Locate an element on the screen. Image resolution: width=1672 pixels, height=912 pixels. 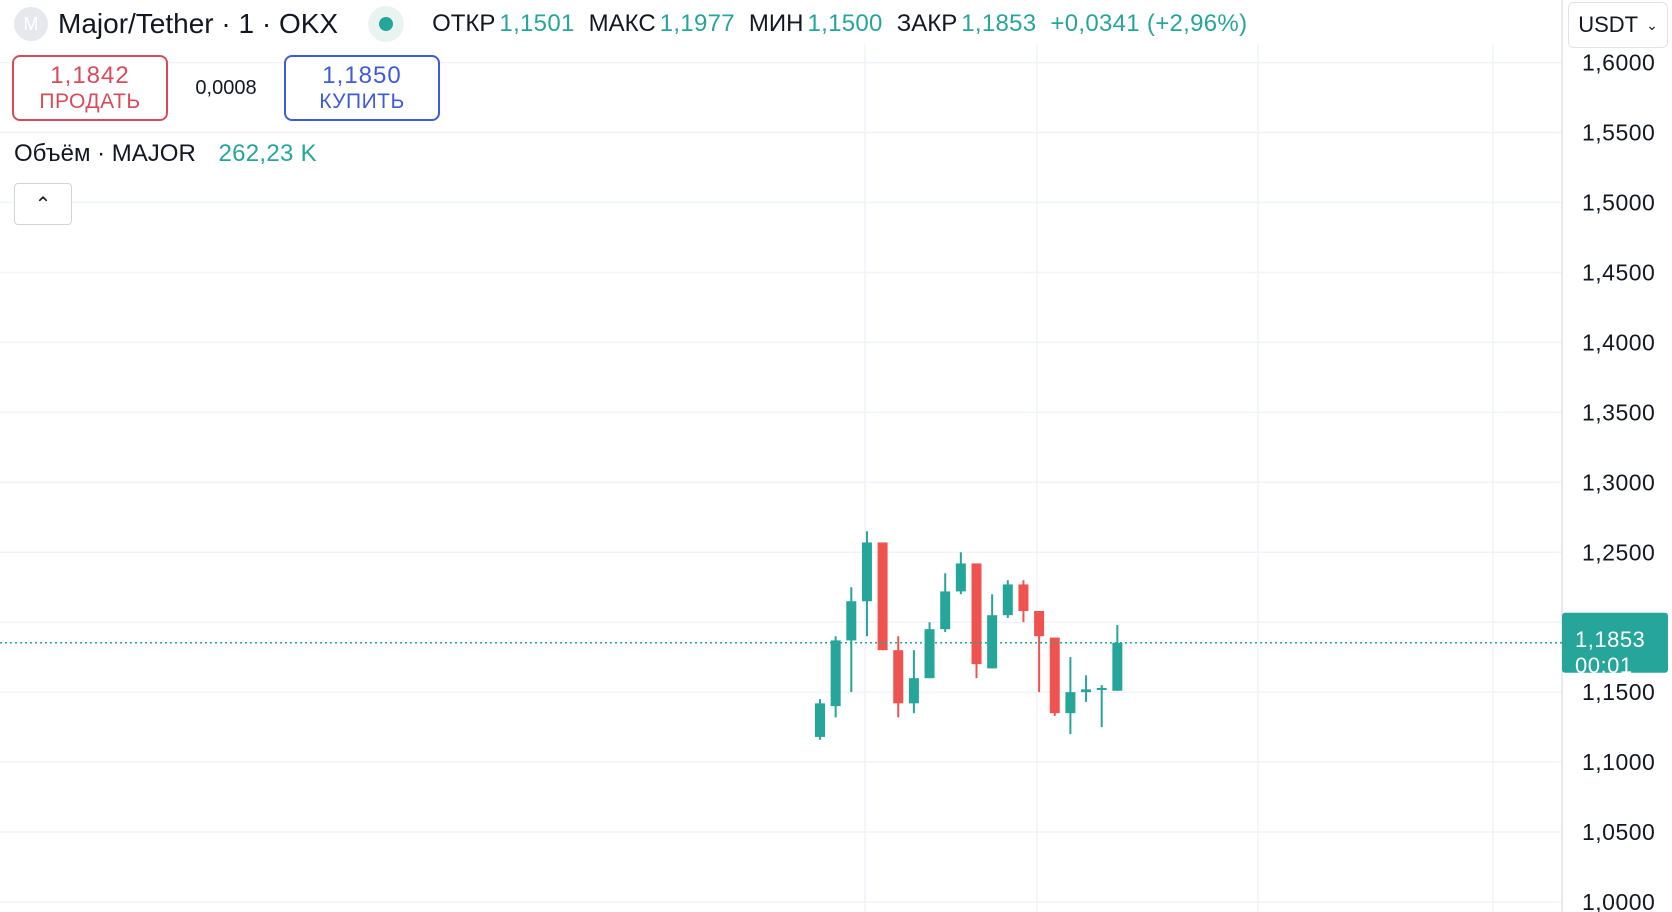
price-tick-label: 1,4500 is located at coordinates (1618, 272).